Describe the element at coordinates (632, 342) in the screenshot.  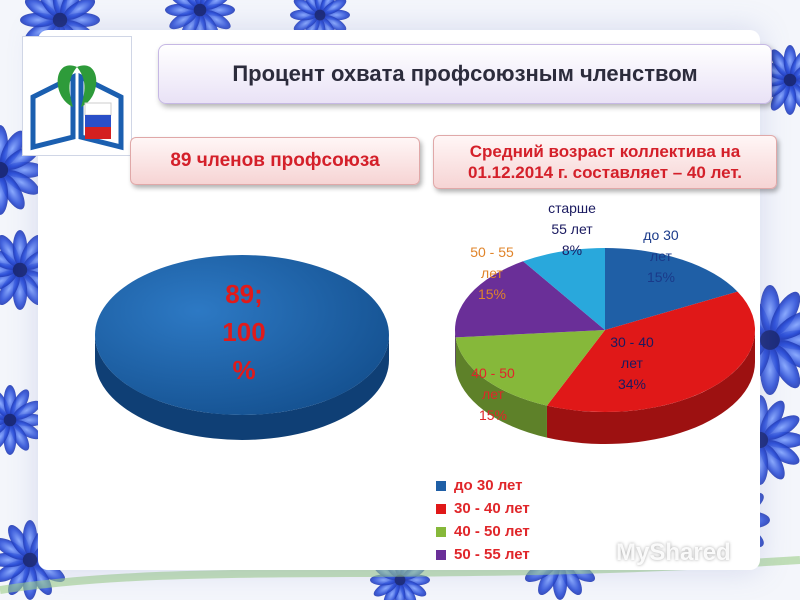
I see `age-pie-label-line: 30 - 40` at that location.